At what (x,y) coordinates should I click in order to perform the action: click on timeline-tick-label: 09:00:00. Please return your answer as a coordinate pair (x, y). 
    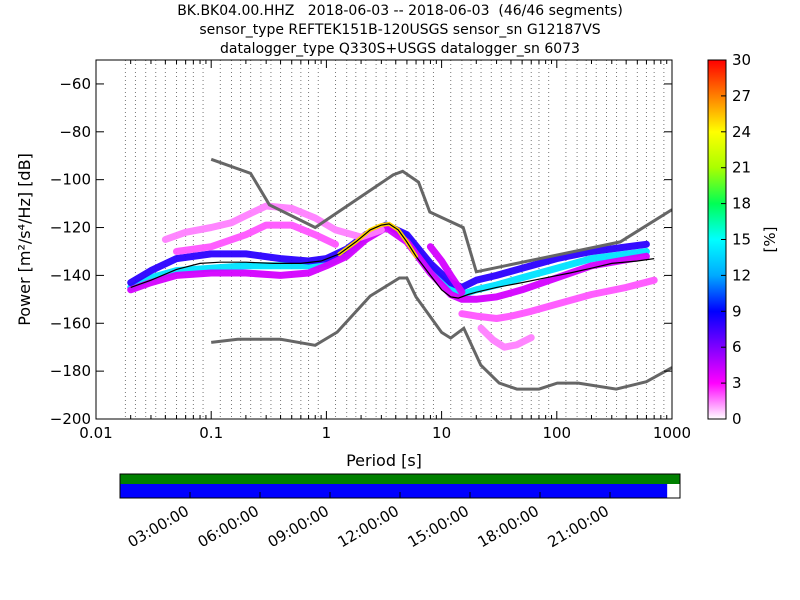
    Looking at the image, I should click on (298, 526).